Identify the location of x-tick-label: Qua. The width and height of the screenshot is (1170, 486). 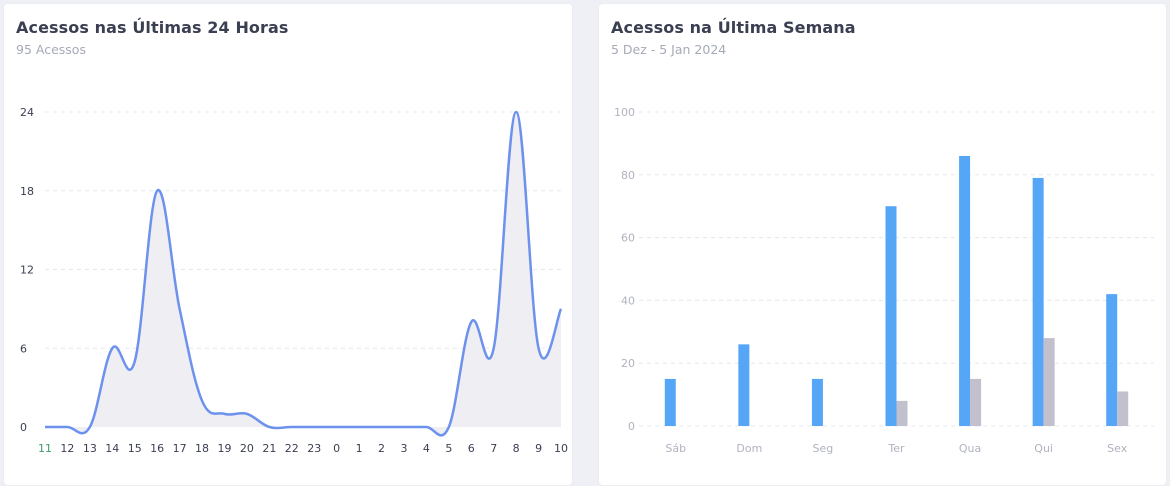
(970, 448).